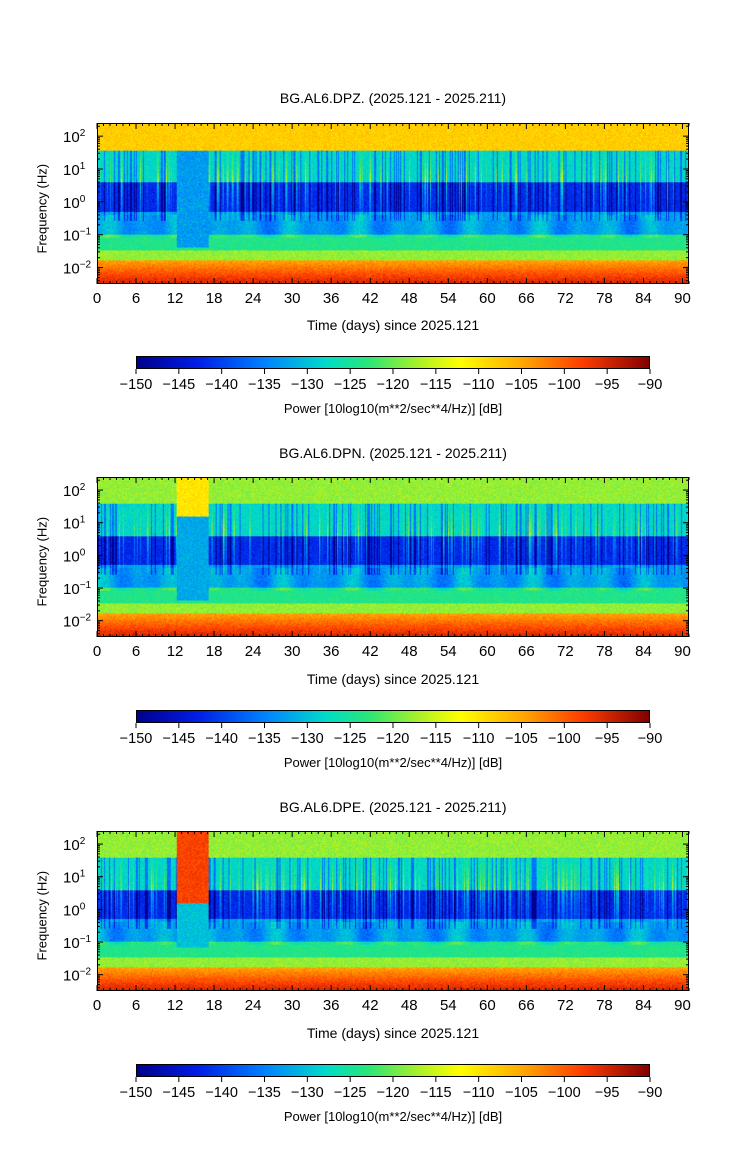 The image size is (750, 1169). I want to click on x-tick-label: 78, so click(604, 298).